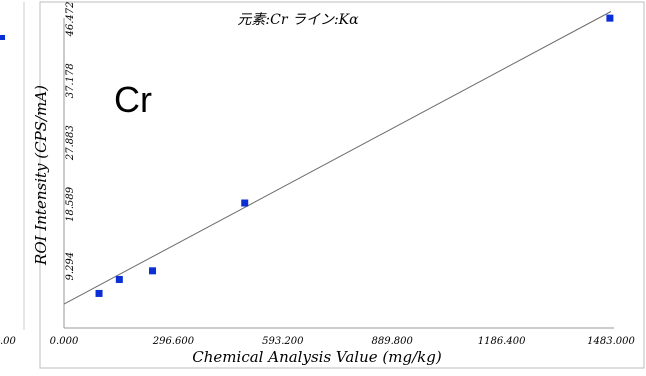 This screenshot has height=376, width=646. What do you see at coordinates (41, 175) in the screenshot?
I see `y-axis-label: ROI Intensity (CPS/mA)` at bounding box center [41, 175].